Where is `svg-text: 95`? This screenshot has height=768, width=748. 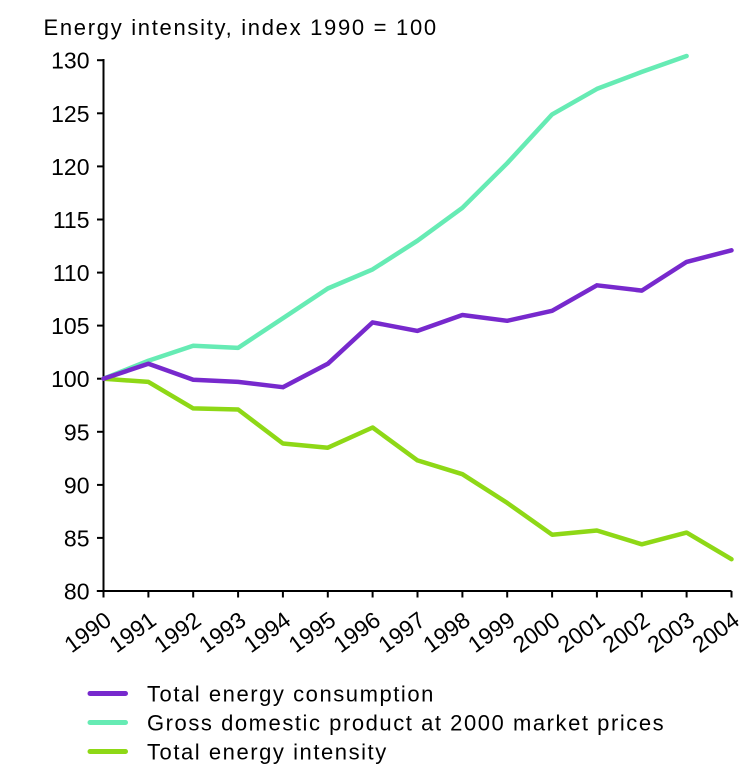
svg-text: 95 is located at coordinates (77, 432).